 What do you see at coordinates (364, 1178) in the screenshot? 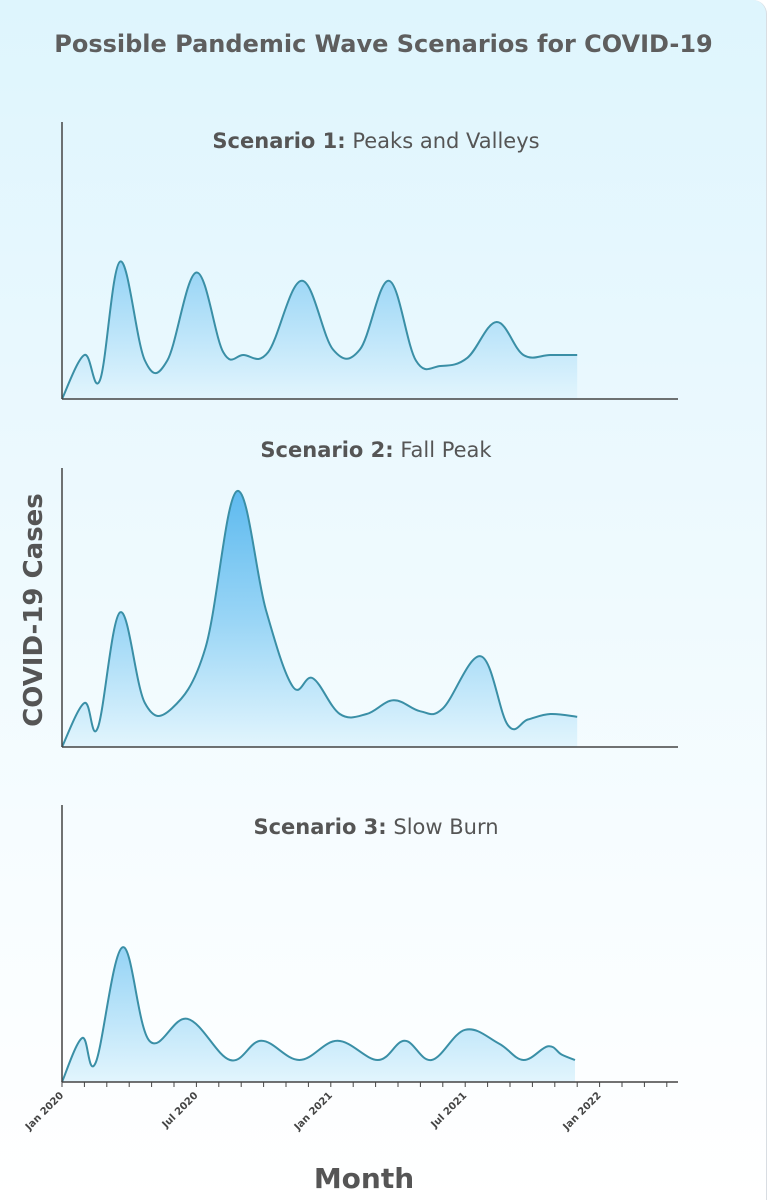
I see `x-axis-label: Month` at bounding box center [364, 1178].